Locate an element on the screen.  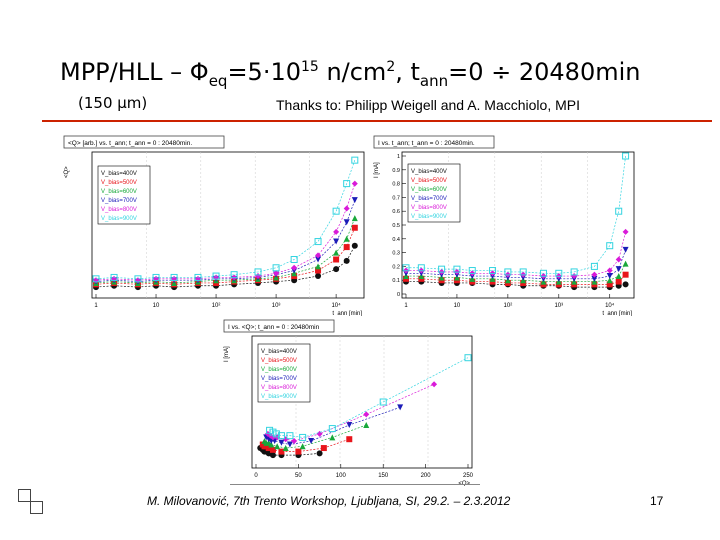
x-tick-label: 250 is located at coordinates (468, 476).